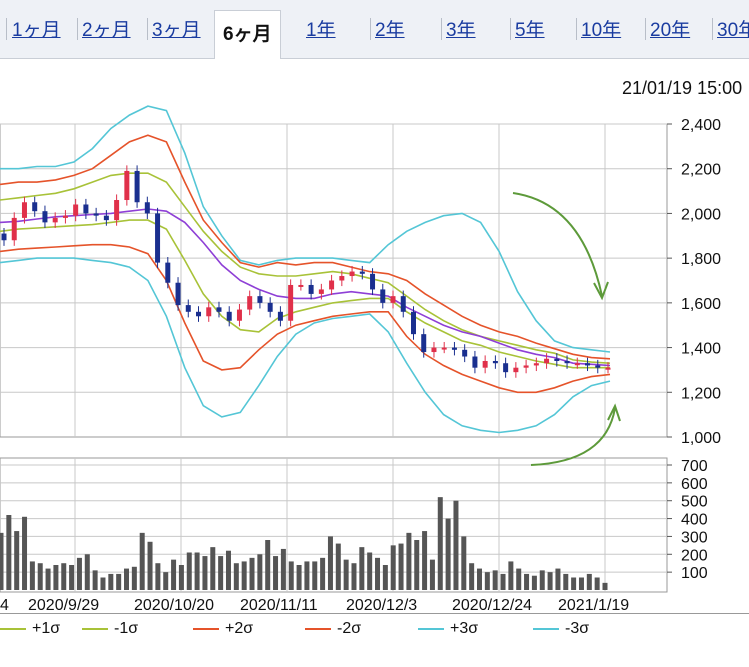 The width and height of the screenshot is (749, 667). What do you see at coordinates (333, 629) in the screenshot?
I see `legend-item: -2σ` at bounding box center [333, 629].